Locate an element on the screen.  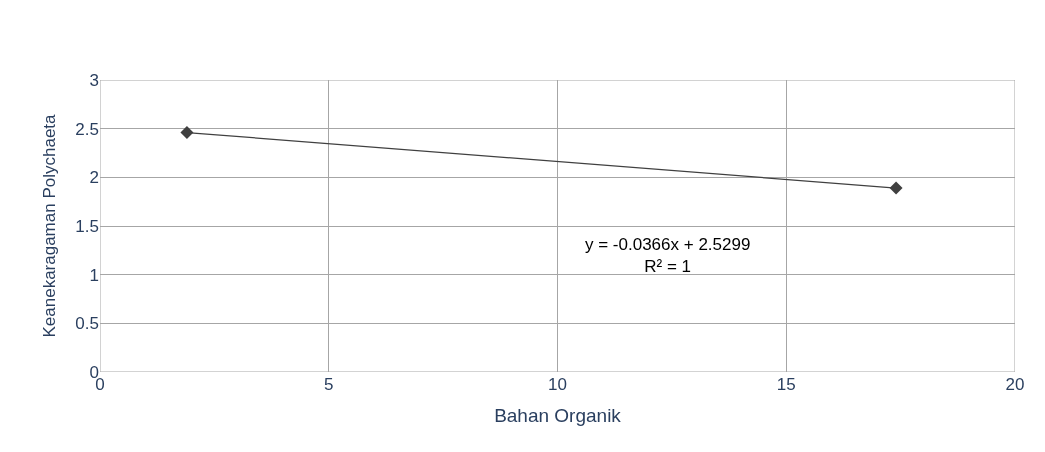
y-axis-title: Keanekaragaman Polychaeta is located at coordinates (49, 225).